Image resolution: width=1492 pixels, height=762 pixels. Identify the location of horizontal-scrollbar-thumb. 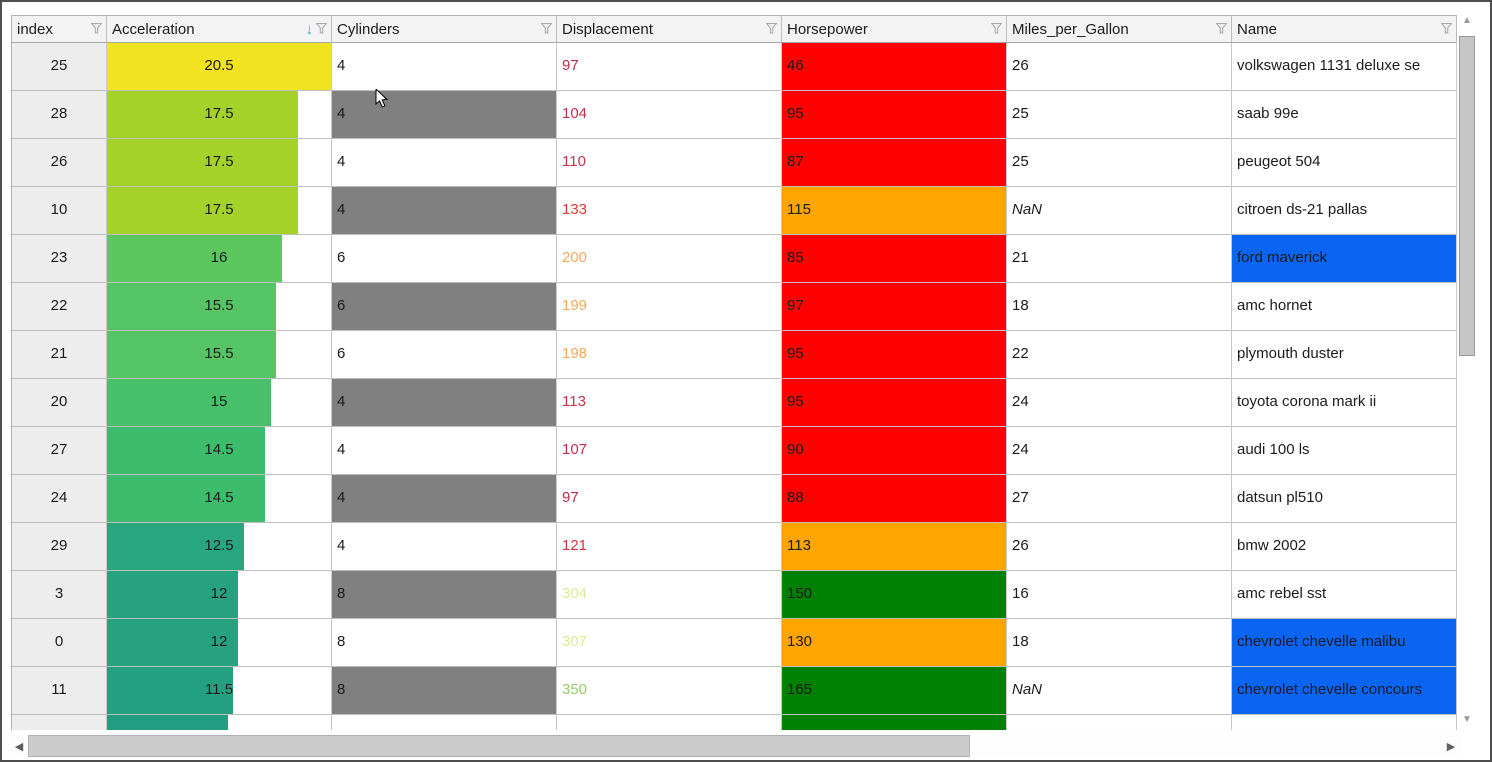
(499, 746).